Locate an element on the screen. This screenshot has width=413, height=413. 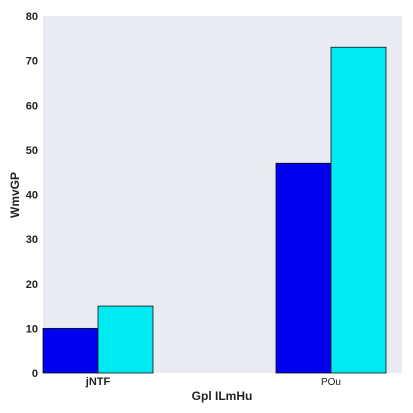
y-tick-label: 50 is located at coordinates (32, 151).